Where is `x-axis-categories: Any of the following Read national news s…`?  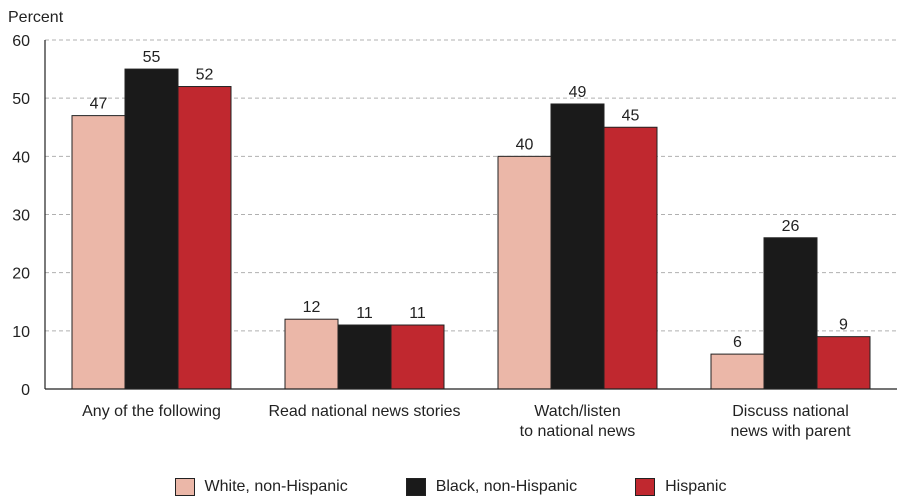 x-axis-categories: Any of the following Read national news s… is located at coordinates (466, 421).